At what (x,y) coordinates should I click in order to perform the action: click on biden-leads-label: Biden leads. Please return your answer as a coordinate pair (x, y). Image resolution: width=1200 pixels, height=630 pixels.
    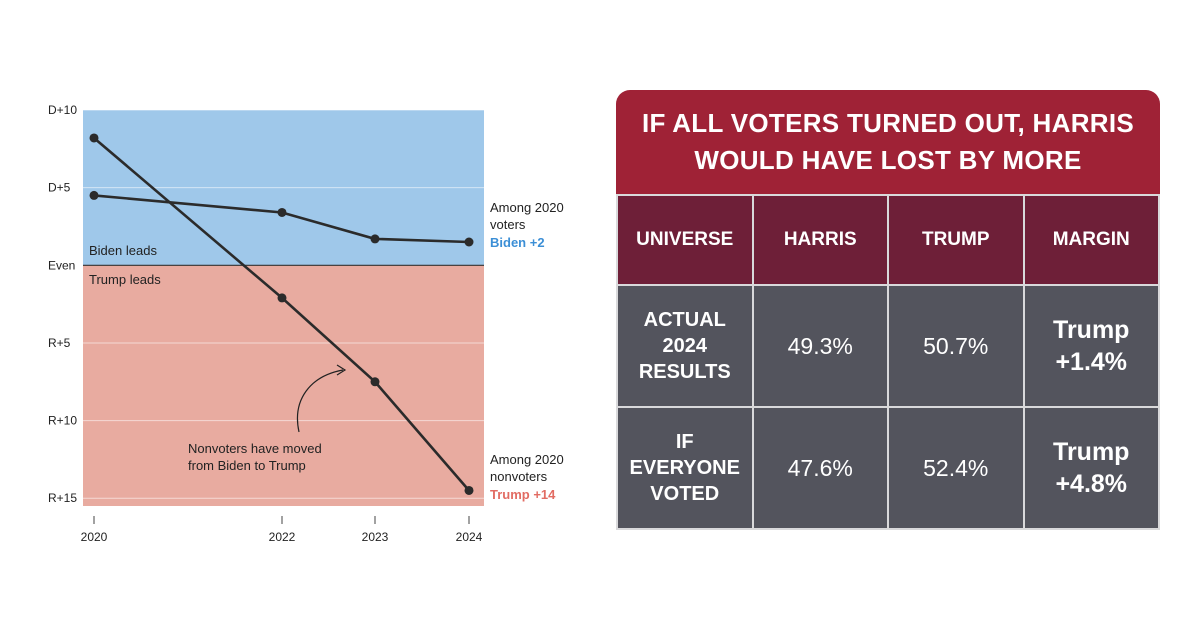
    Looking at the image, I should click on (123, 250).